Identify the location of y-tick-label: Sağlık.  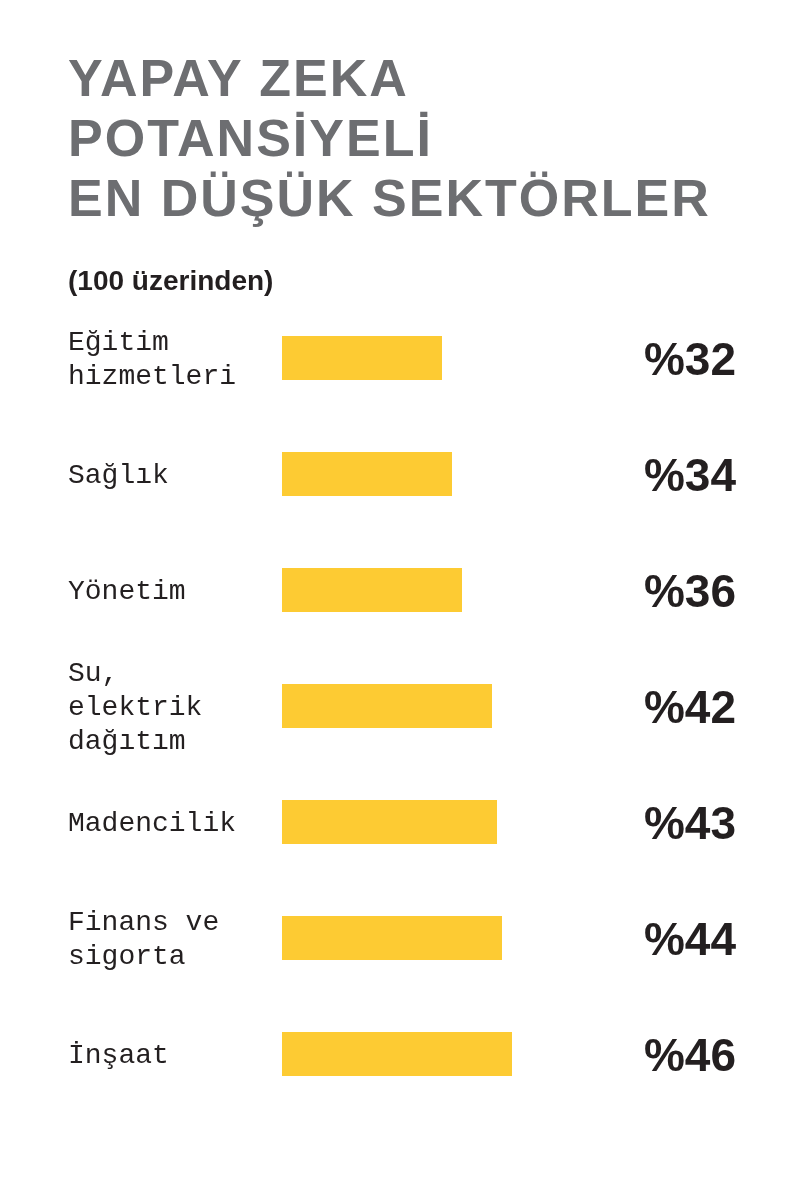
(118, 475).